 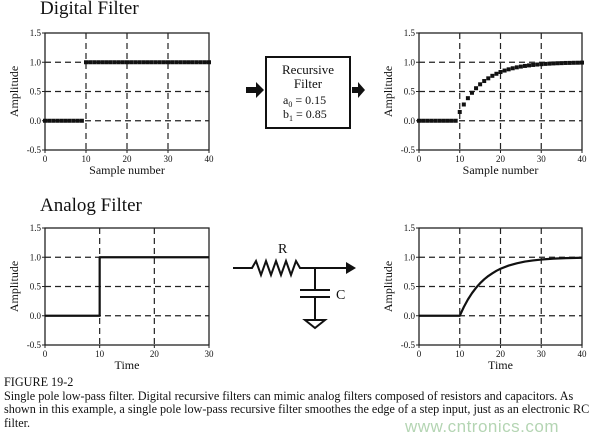 What do you see at coordinates (34, 345) in the screenshot?
I see `y-tick-label: -0.5` at bounding box center [34, 345].